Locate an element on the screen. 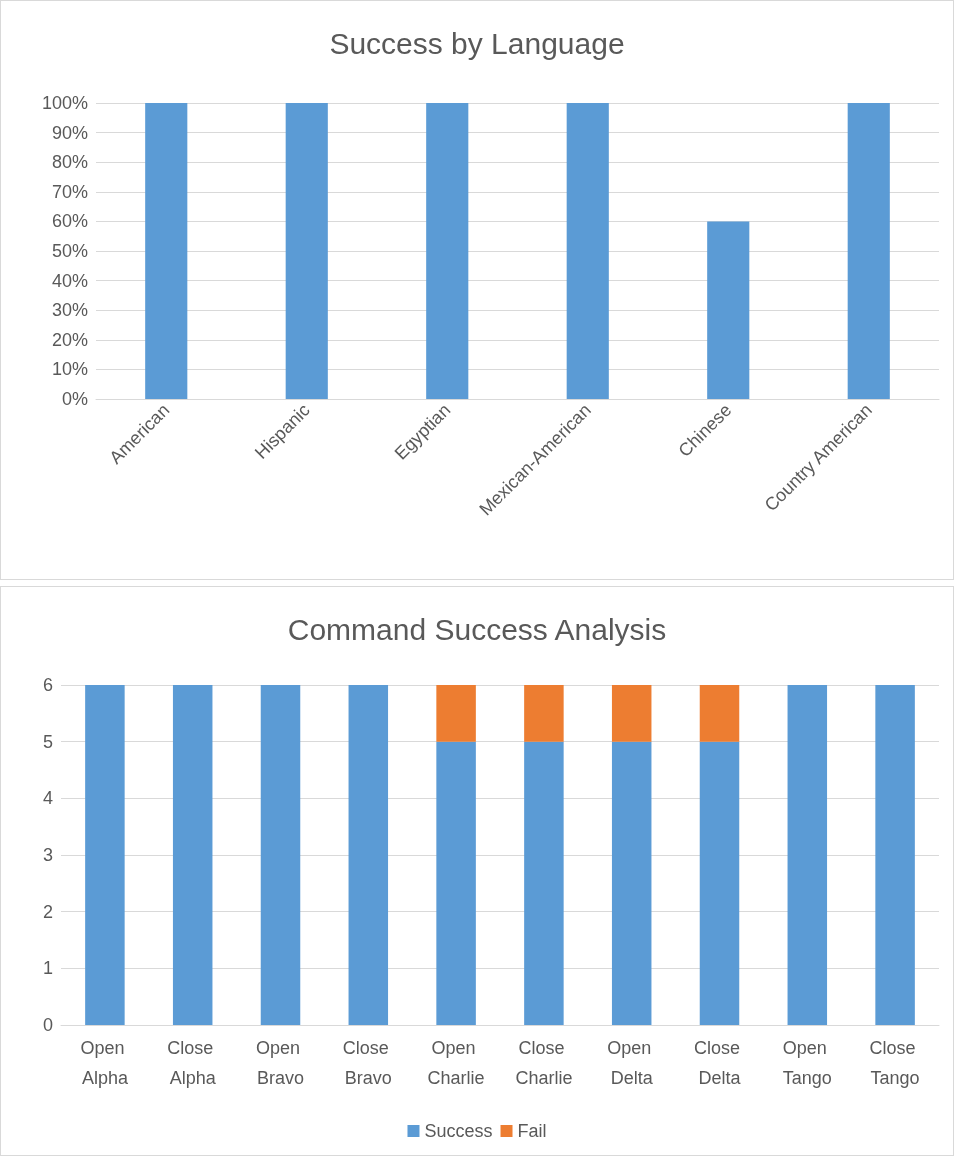 Image resolution: width=956 pixels, height=1156 pixels. y-tick-label: 90% is located at coordinates (69, 132).